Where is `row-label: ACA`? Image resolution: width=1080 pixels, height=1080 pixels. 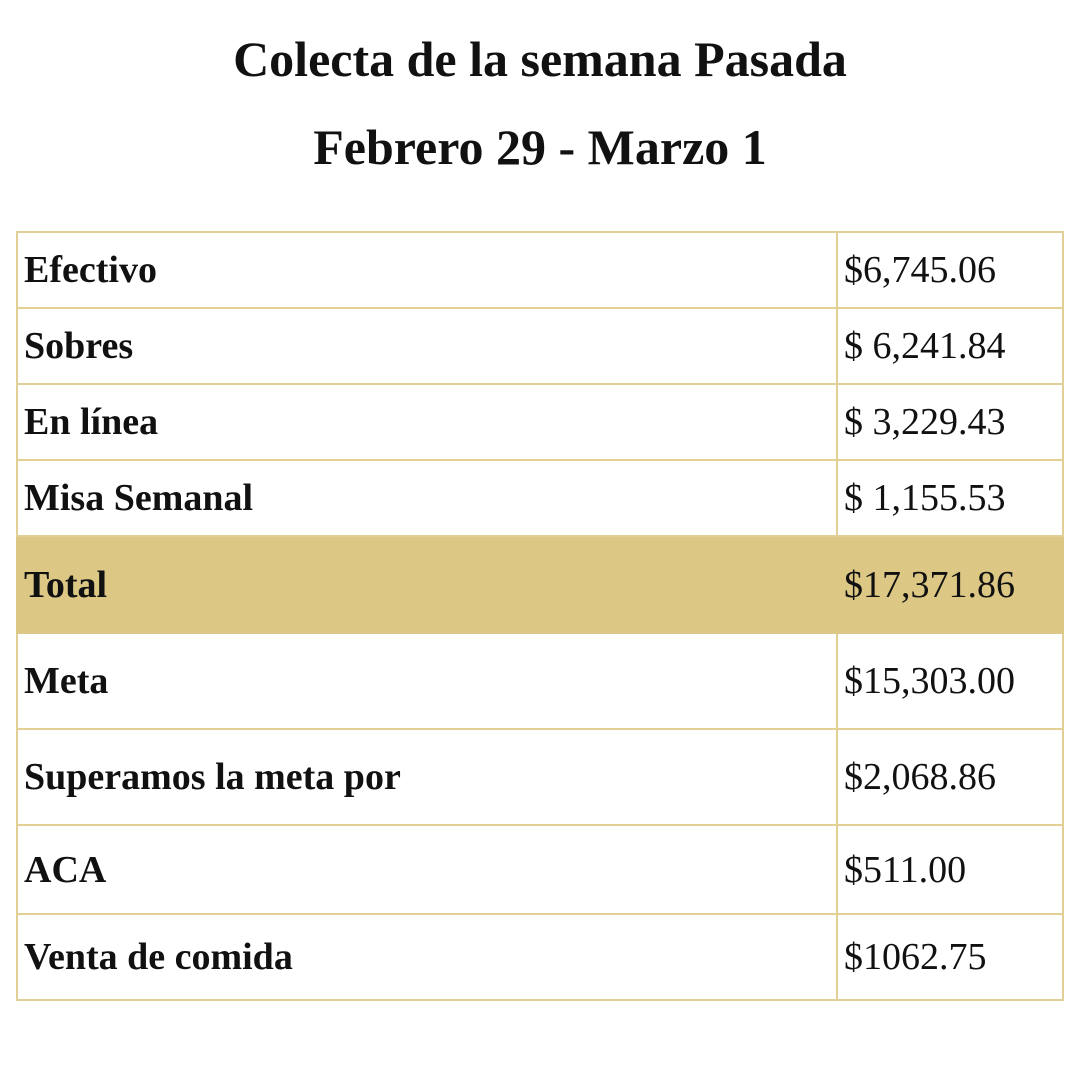 row-label: ACA is located at coordinates (427, 869).